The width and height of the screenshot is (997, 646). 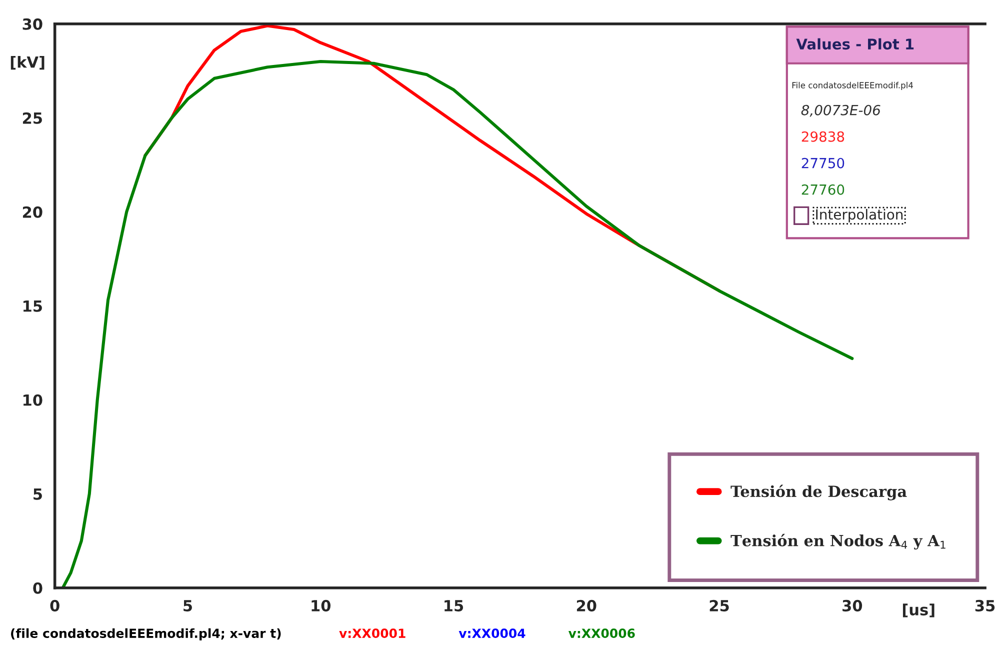 What do you see at coordinates (55, 606) in the screenshot?
I see `x-tick-label: 0` at bounding box center [55, 606].